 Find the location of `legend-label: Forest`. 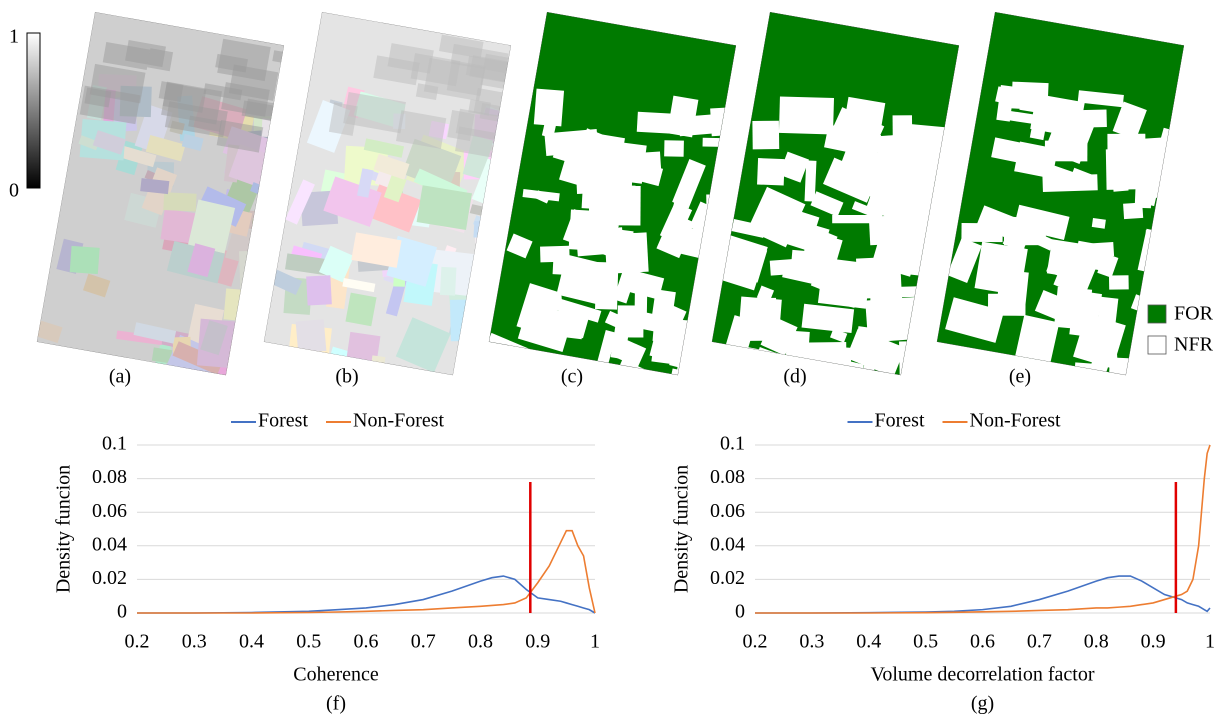

legend-label: Forest is located at coordinates (283, 421).